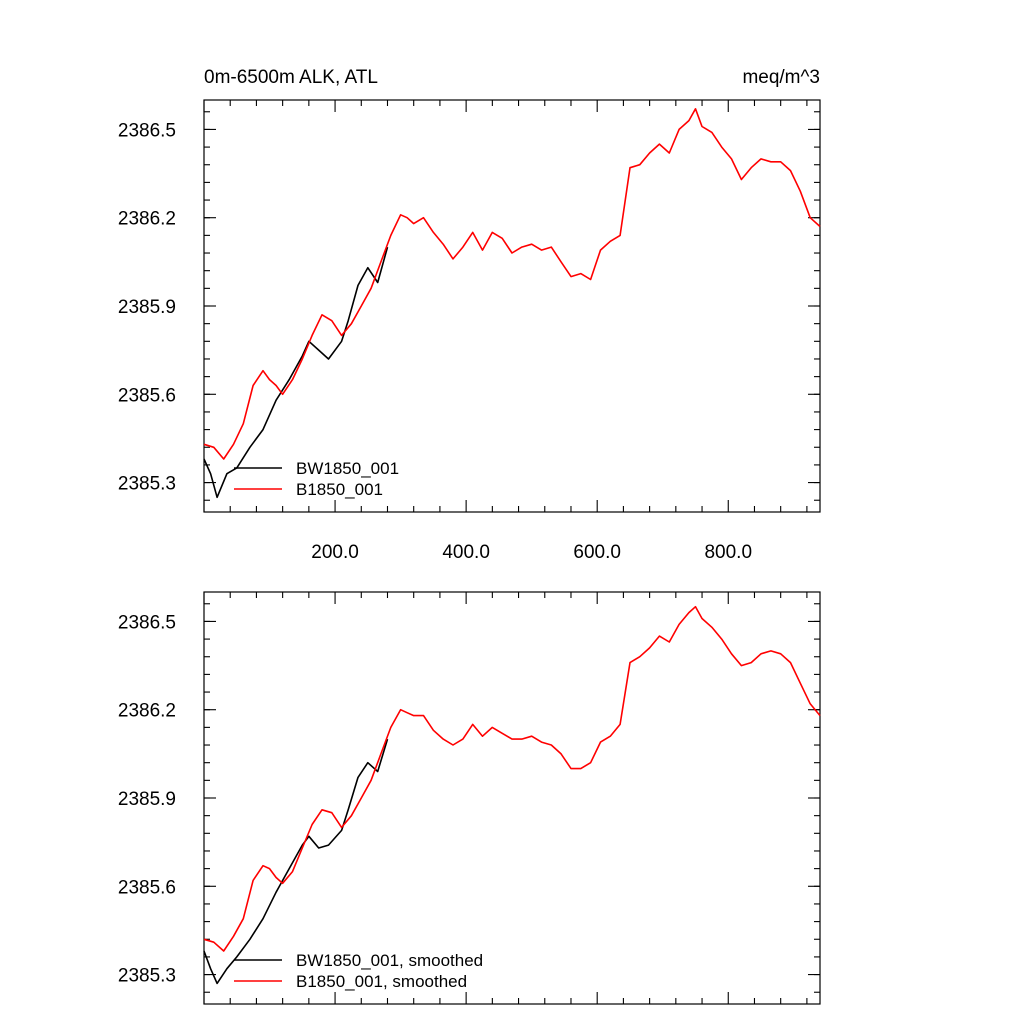 This screenshot has height=1024, width=1024. I want to click on legend-label: BW1850_001, smoothed, so click(389, 960).